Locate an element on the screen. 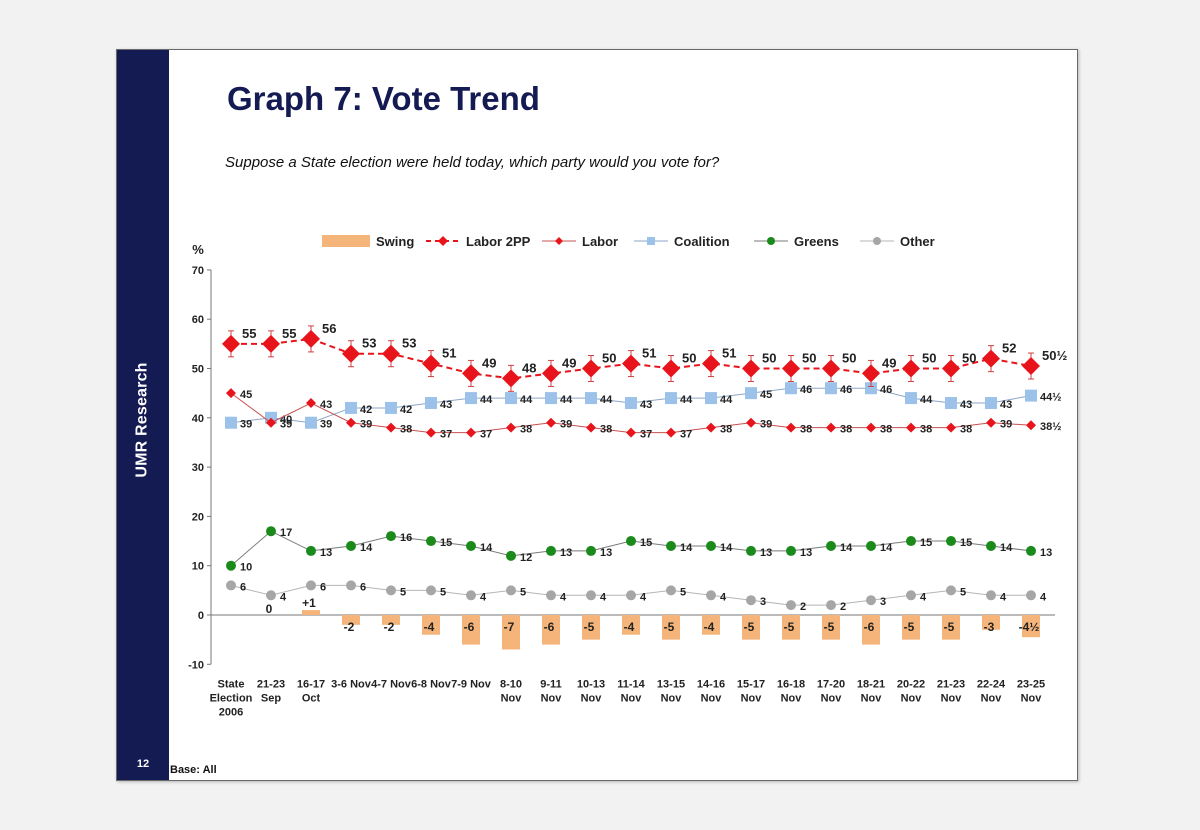  labor-data-label: 43 is located at coordinates (326, 405).